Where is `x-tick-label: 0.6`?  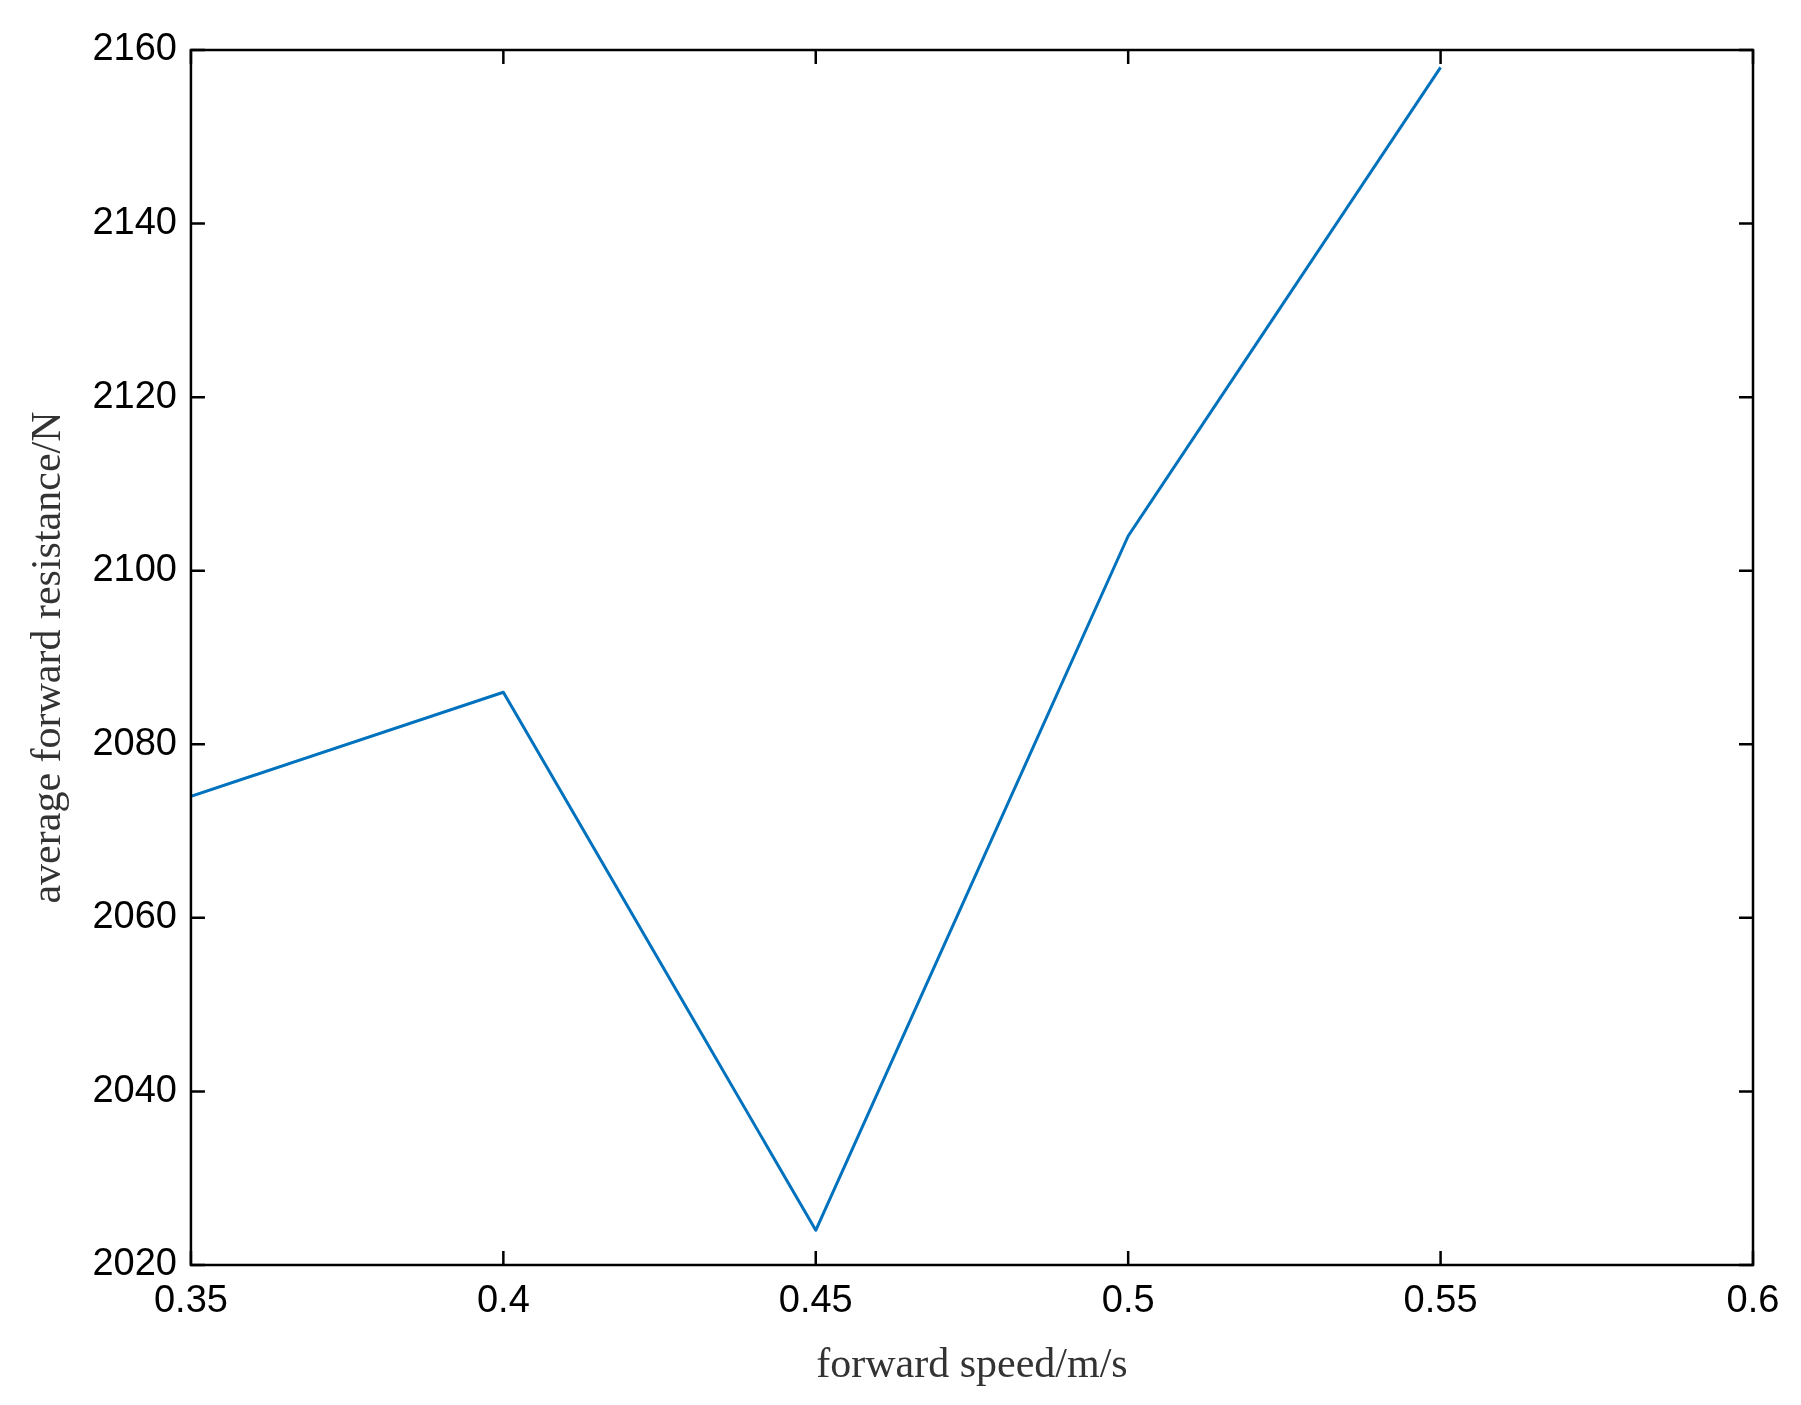 x-tick-label: 0.6 is located at coordinates (1753, 1299).